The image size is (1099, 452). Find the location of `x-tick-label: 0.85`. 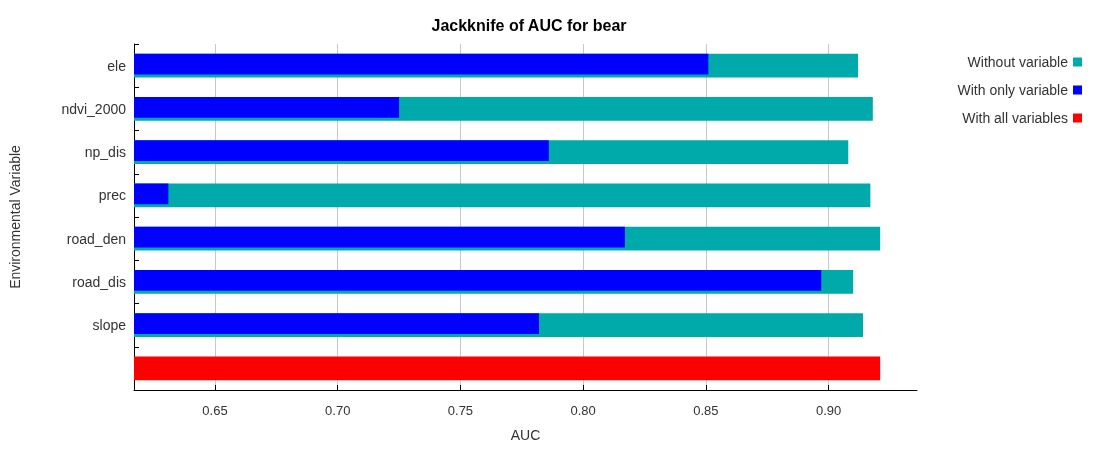

x-tick-label: 0.85 is located at coordinates (706, 410).